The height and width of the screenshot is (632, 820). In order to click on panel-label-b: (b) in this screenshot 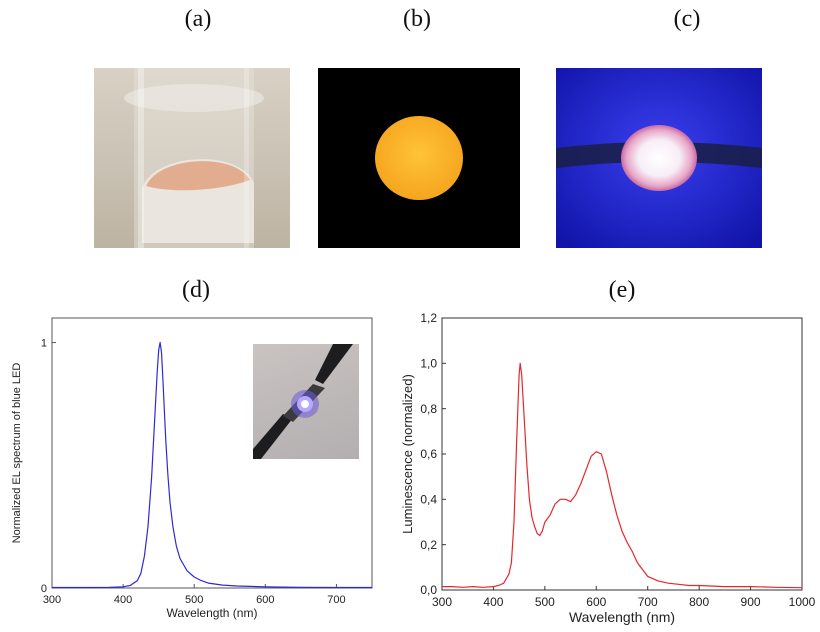, I will do `click(417, 19)`.